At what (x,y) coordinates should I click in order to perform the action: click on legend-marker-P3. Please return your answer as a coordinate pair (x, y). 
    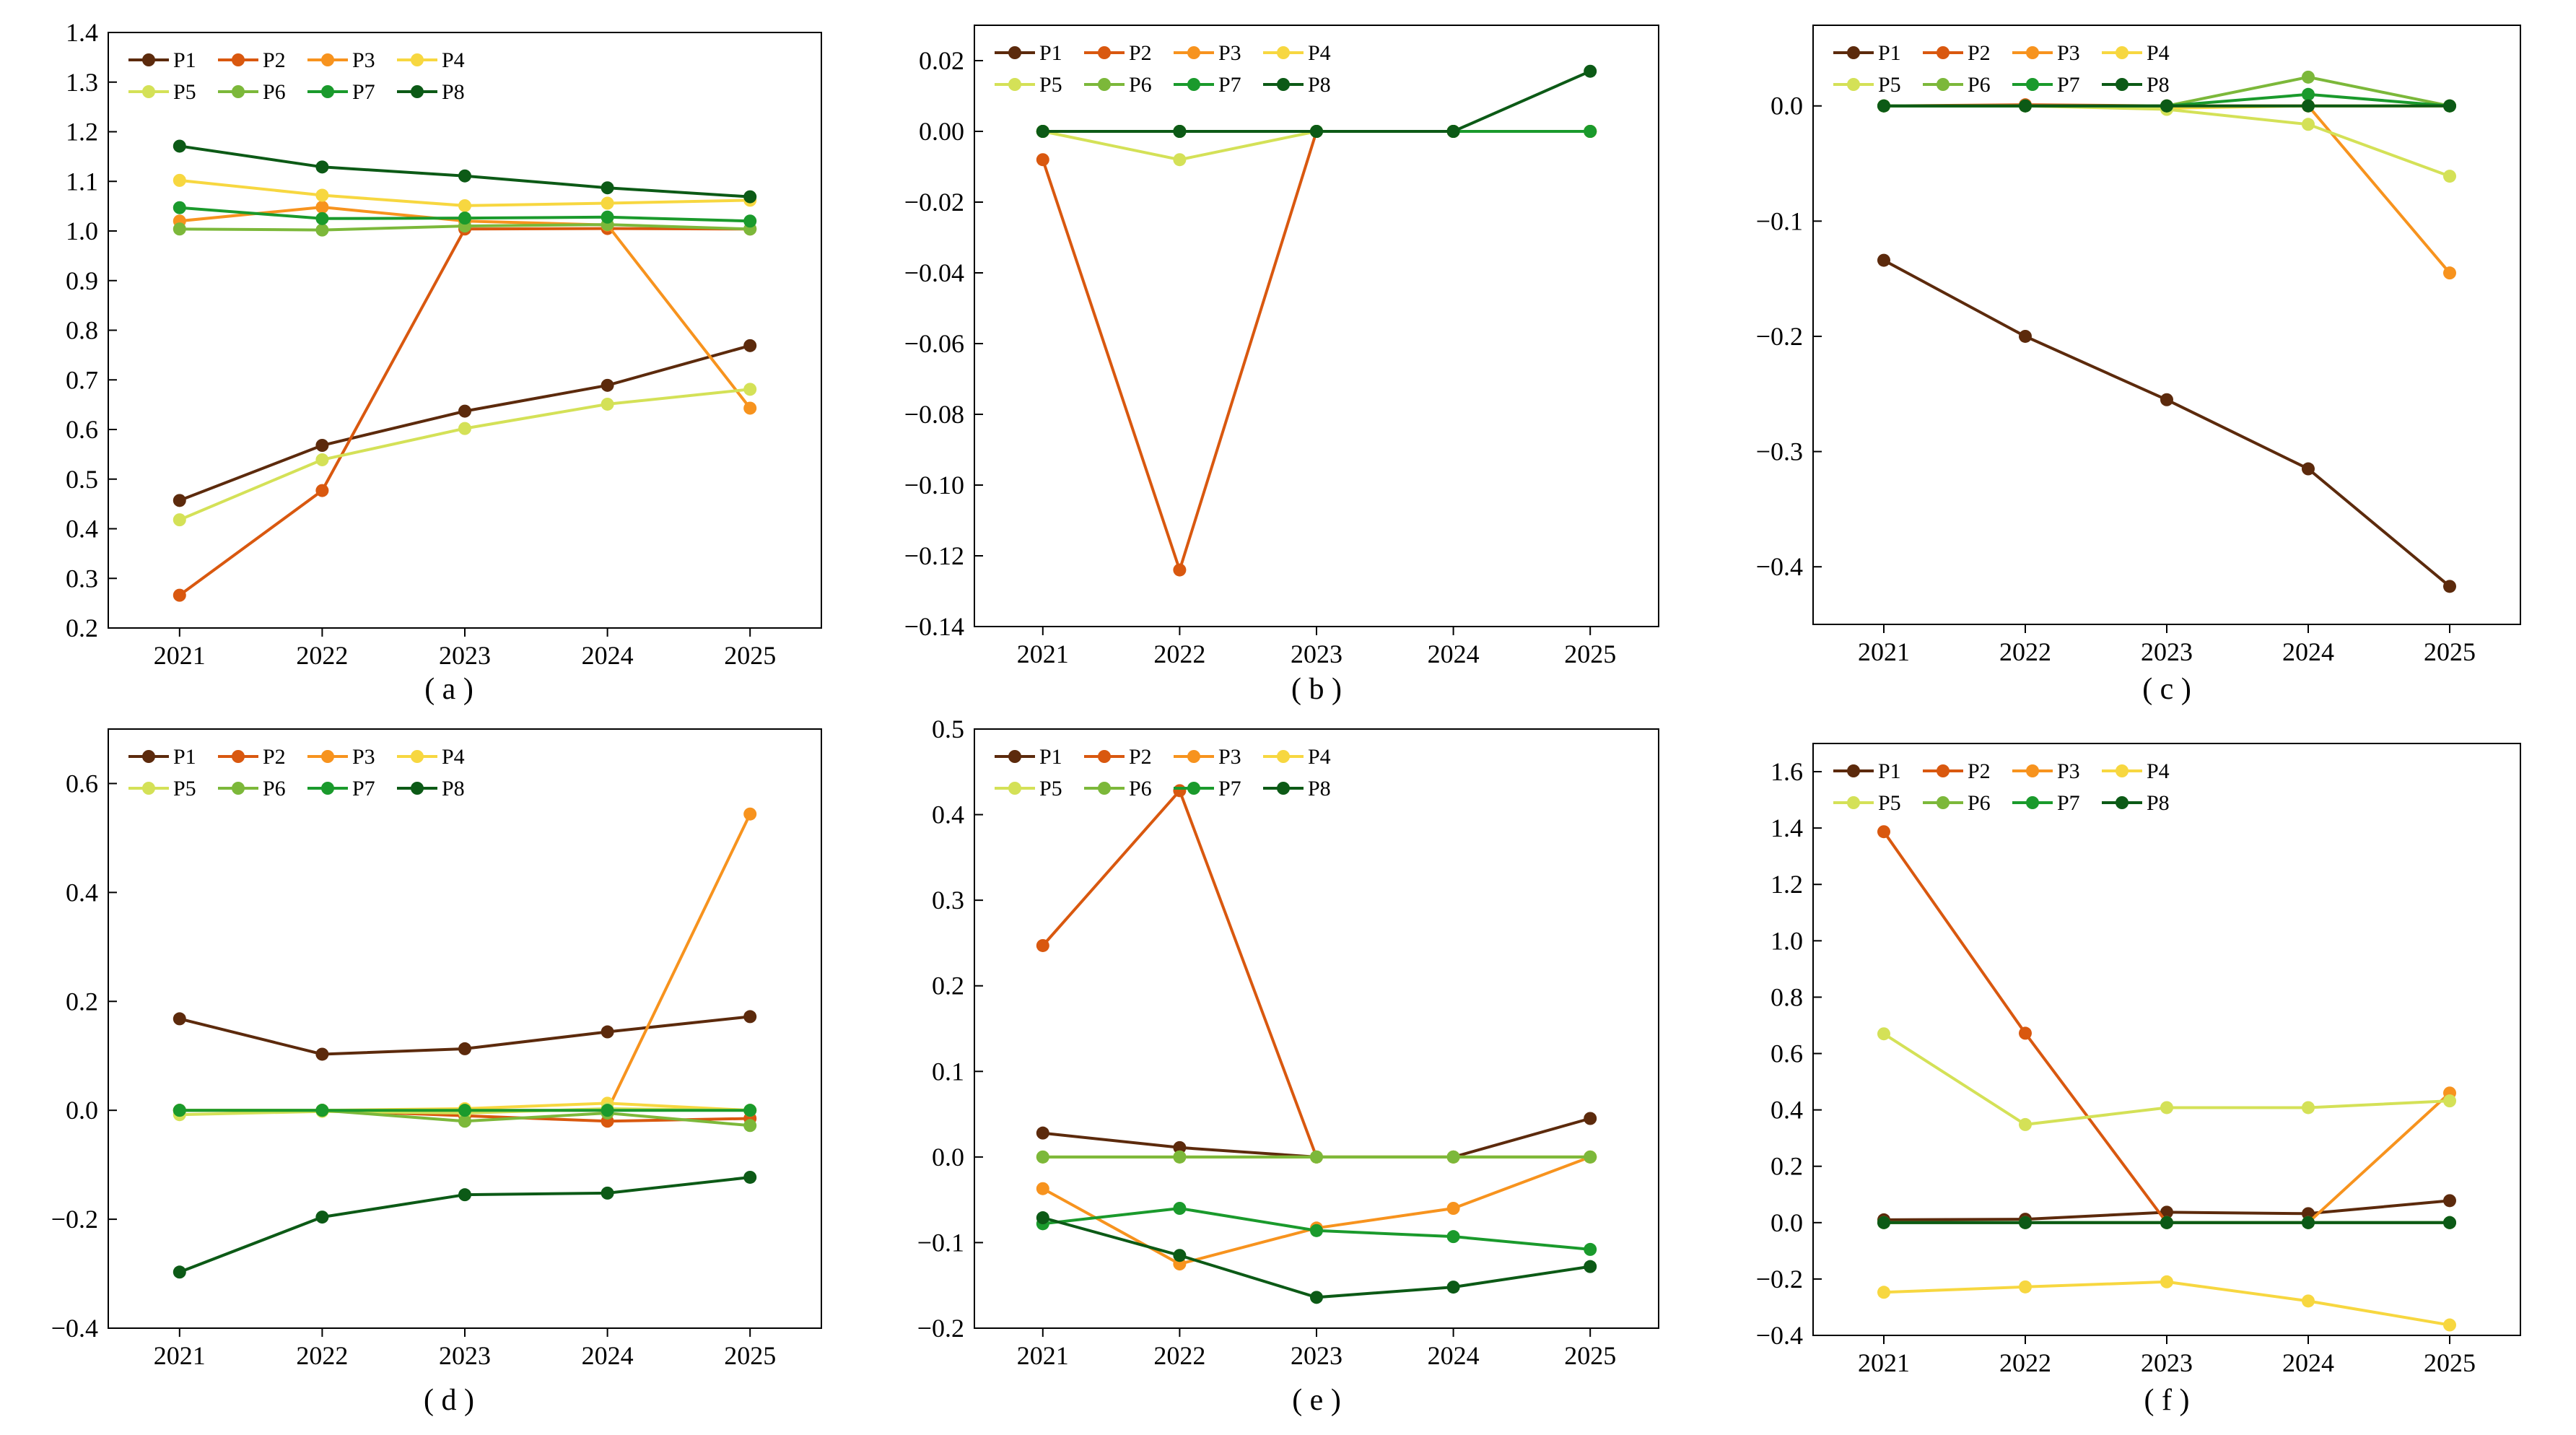
    Looking at the image, I should click on (327, 756).